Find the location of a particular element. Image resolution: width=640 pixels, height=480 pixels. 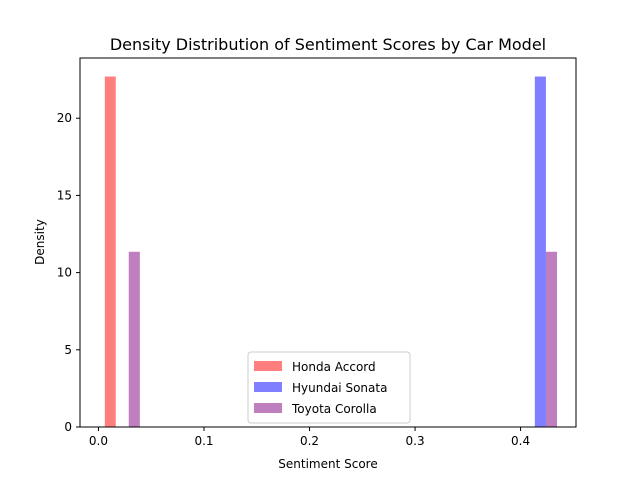

y-tick-label: 15 is located at coordinates (64, 195).